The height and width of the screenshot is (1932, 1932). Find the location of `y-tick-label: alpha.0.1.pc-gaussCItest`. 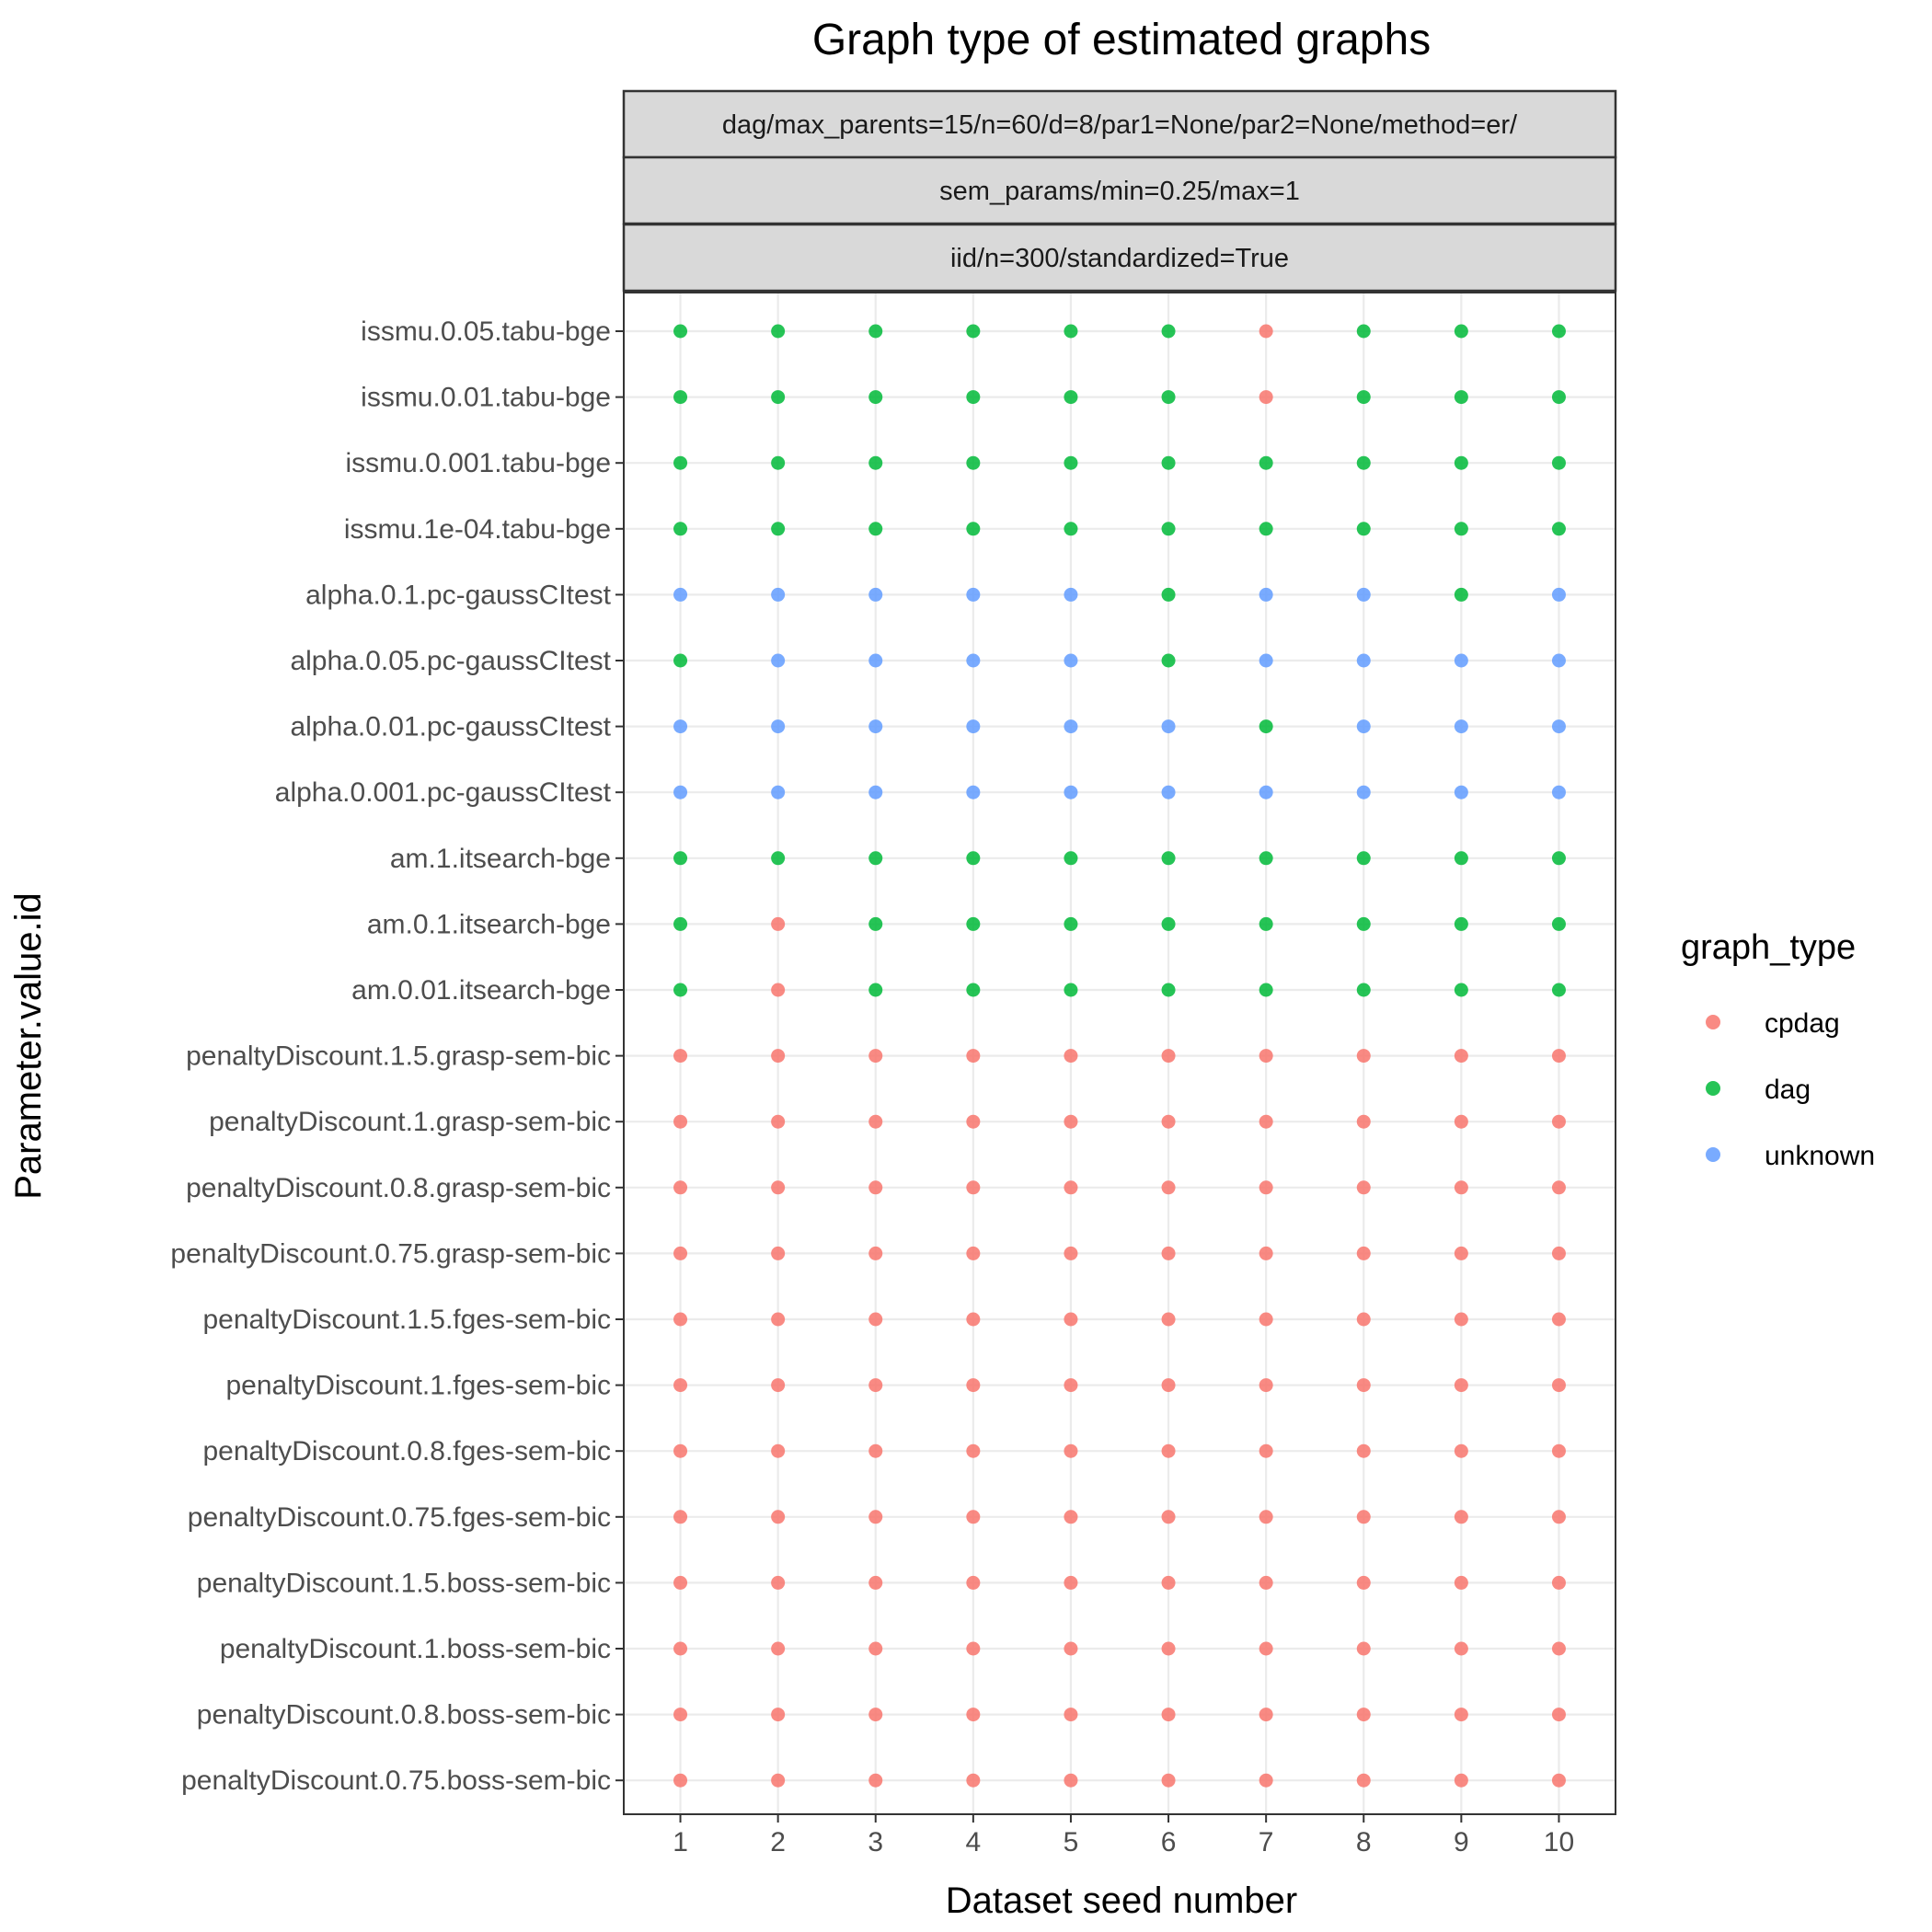

y-tick-label: alpha.0.1.pc-gaussCItest is located at coordinates (458, 595).